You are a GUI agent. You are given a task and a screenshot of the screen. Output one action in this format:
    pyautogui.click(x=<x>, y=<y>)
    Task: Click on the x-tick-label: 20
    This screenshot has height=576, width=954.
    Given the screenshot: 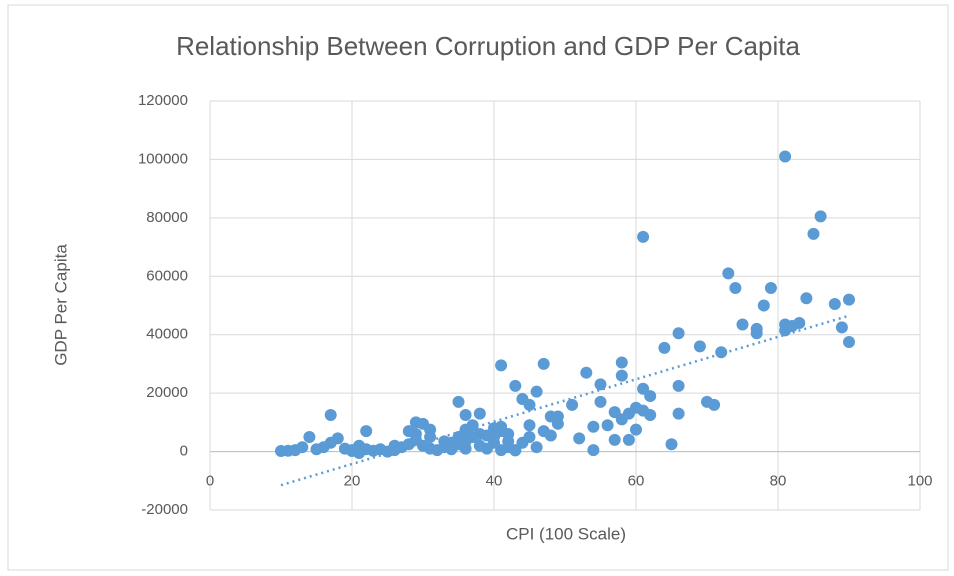 What is the action you would take?
    pyautogui.click(x=352, y=481)
    